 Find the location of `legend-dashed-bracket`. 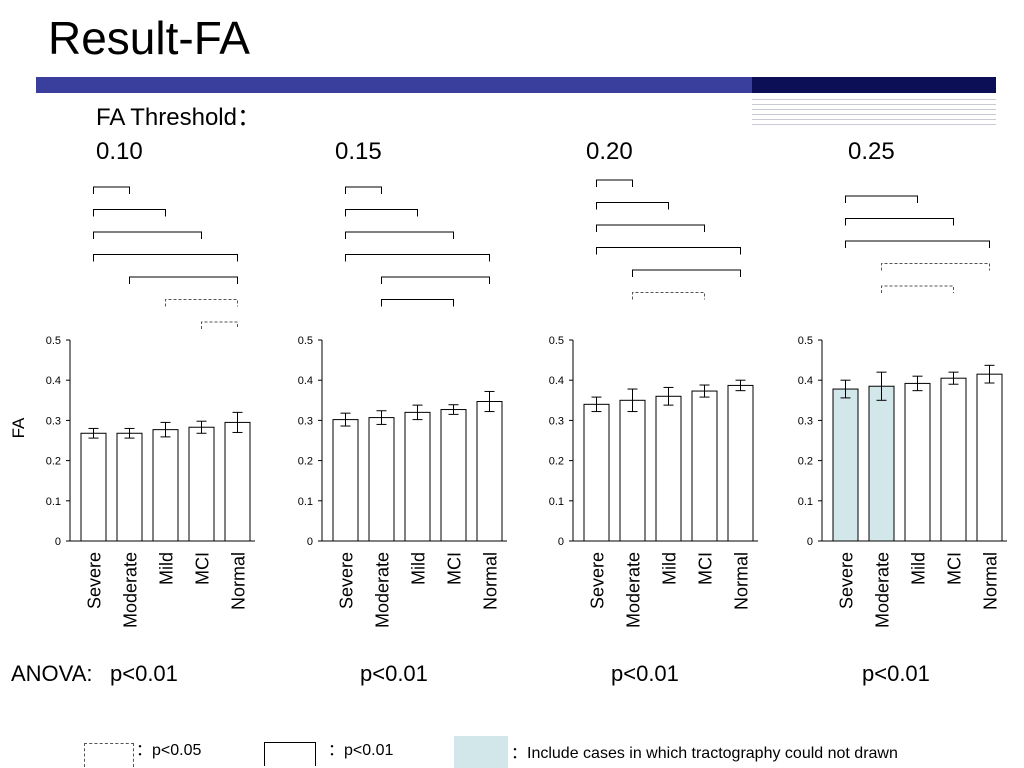

legend-dashed-bracket is located at coordinates (109, 755).